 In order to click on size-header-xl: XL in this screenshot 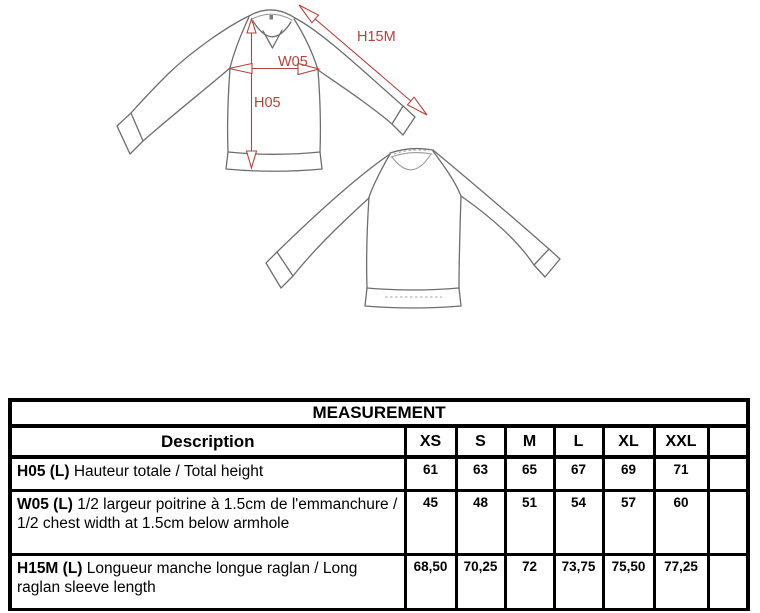, I will do `click(628, 441)`.